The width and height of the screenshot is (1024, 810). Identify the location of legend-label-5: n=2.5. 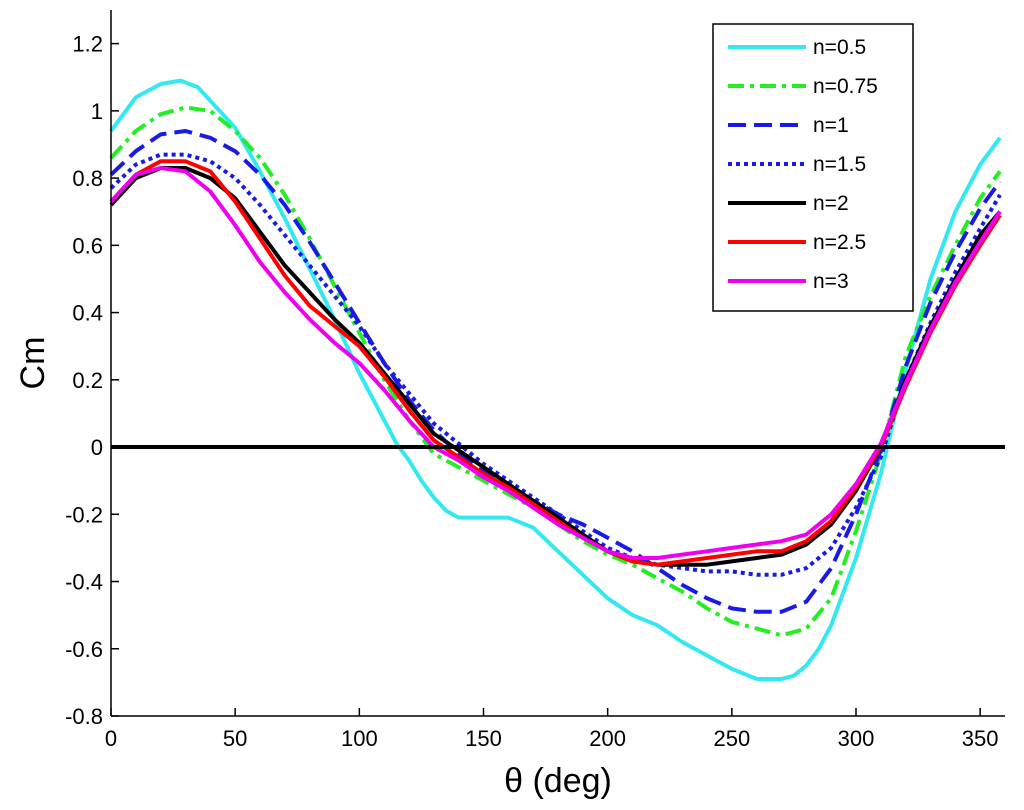
(839, 242).